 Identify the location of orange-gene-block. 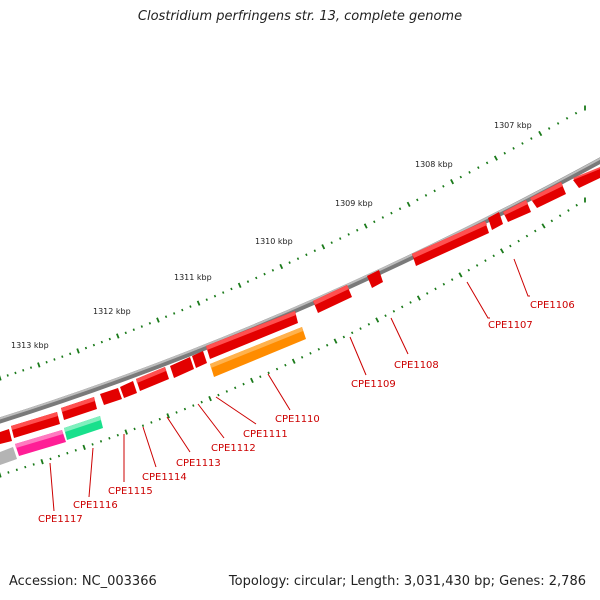
(258, 352).